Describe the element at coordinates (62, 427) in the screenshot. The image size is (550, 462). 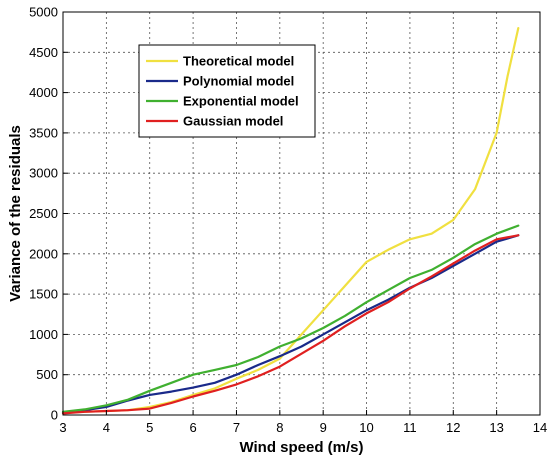
I see `x-tick-label: 3` at that location.